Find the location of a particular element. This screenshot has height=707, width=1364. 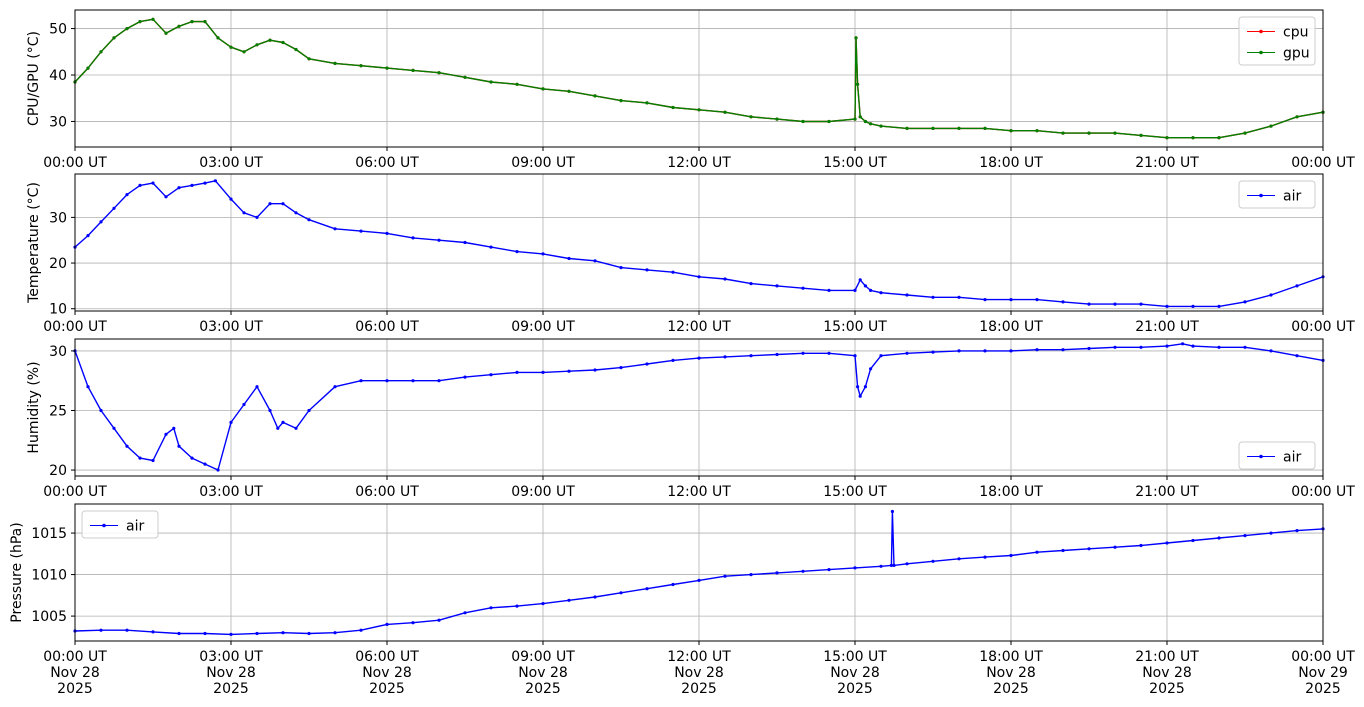

y-axis-title: Pressure (hPa) is located at coordinates (17, 572).